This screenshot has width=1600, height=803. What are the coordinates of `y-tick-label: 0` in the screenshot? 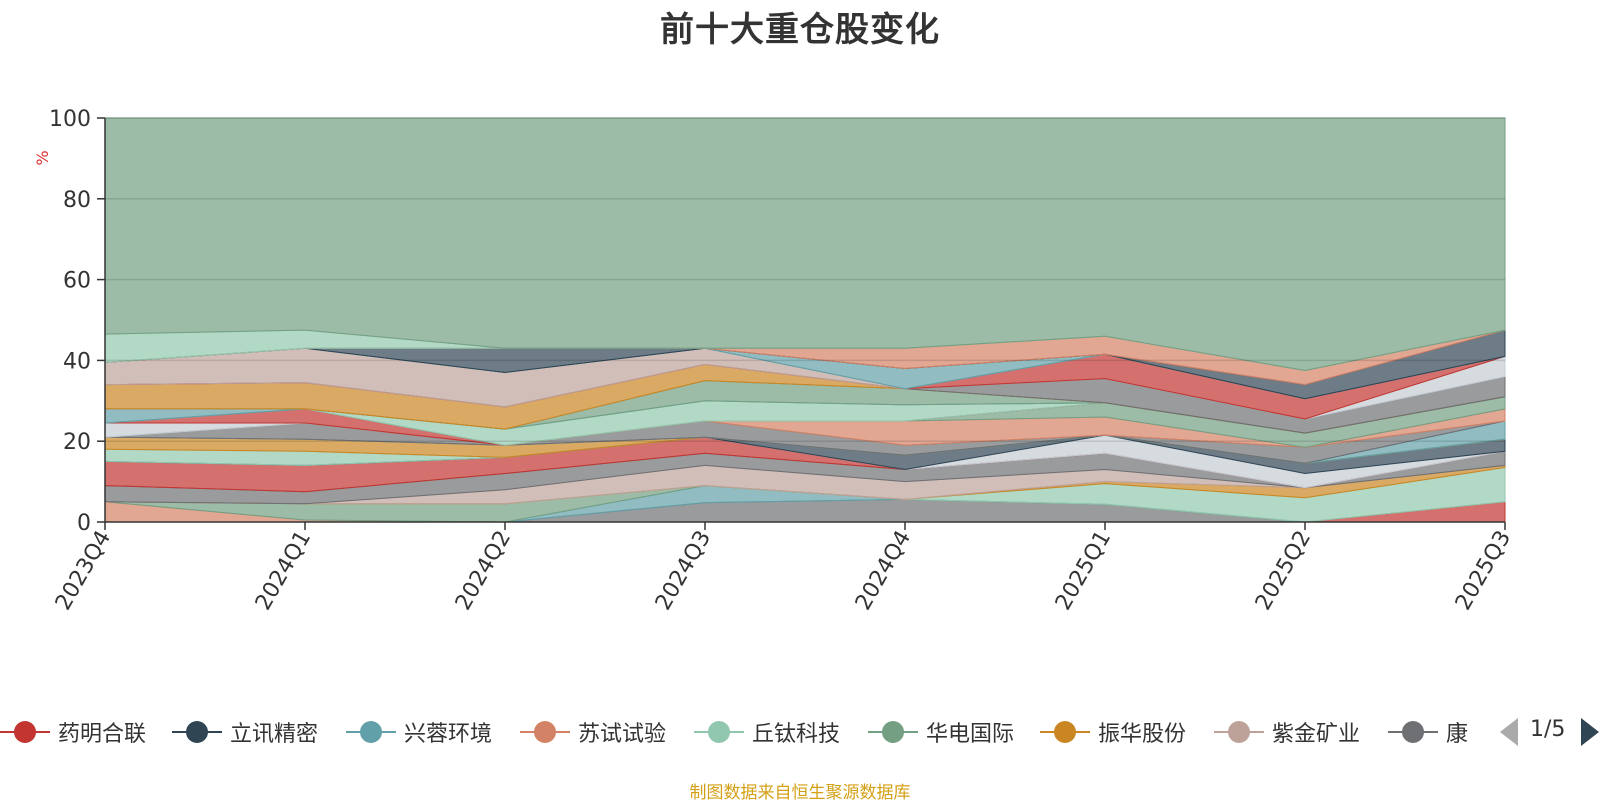 It's located at (84, 523).